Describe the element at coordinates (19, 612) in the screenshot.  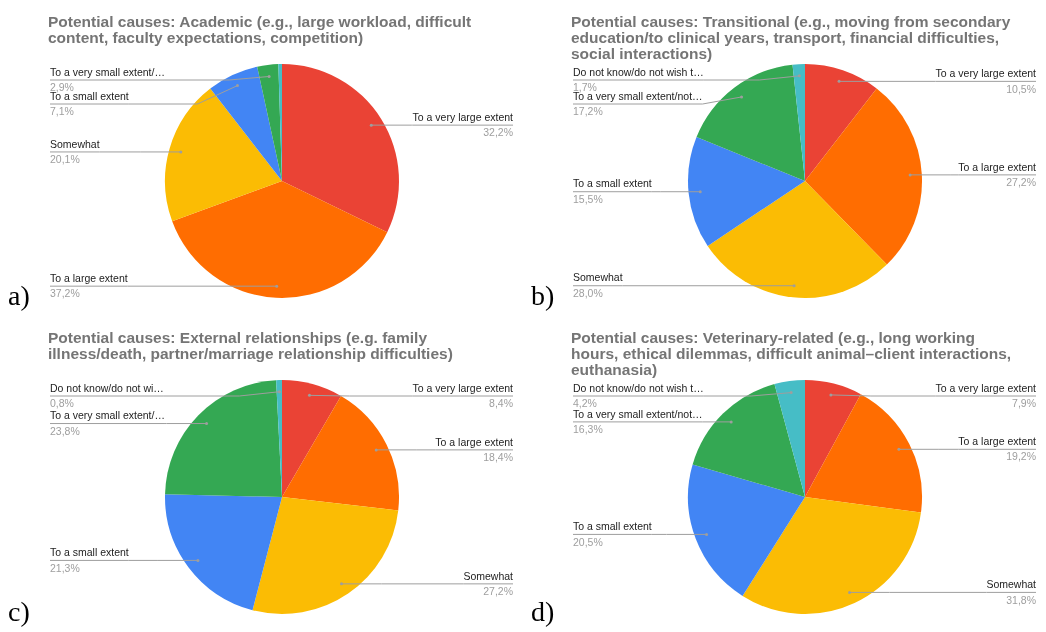
I see `text: c)` at that location.